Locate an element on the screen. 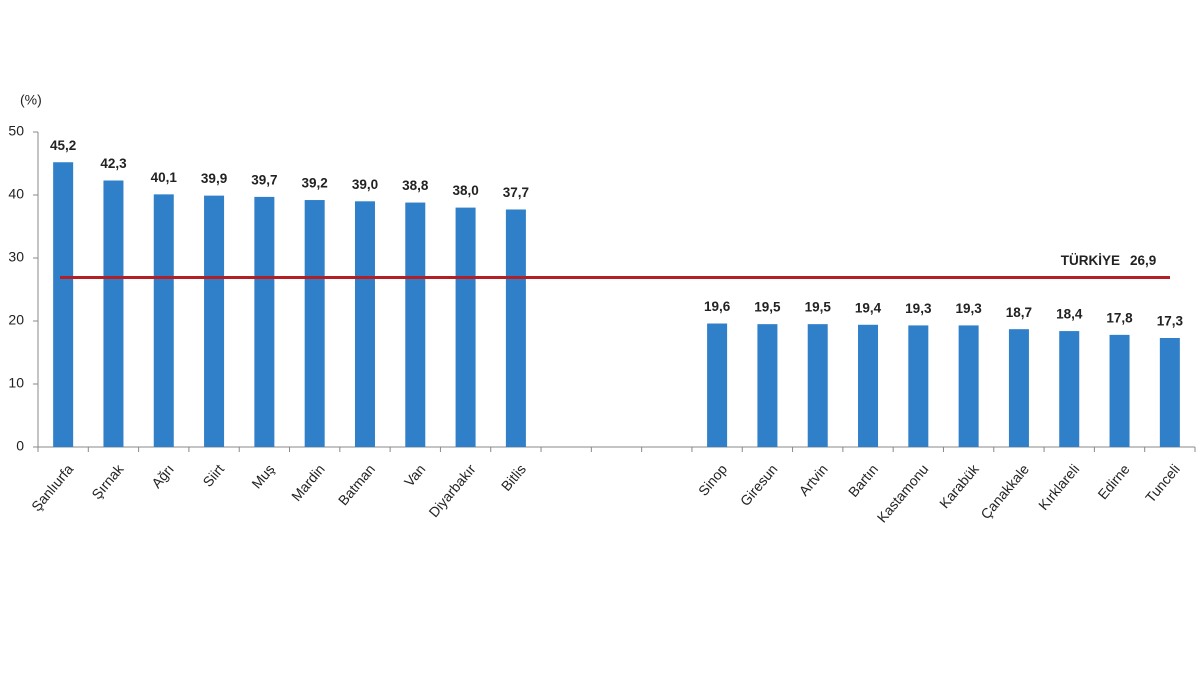 The height and width of the screenshot is (675, 1200). x-tick-label: Van is located at coordinates (415, 475).